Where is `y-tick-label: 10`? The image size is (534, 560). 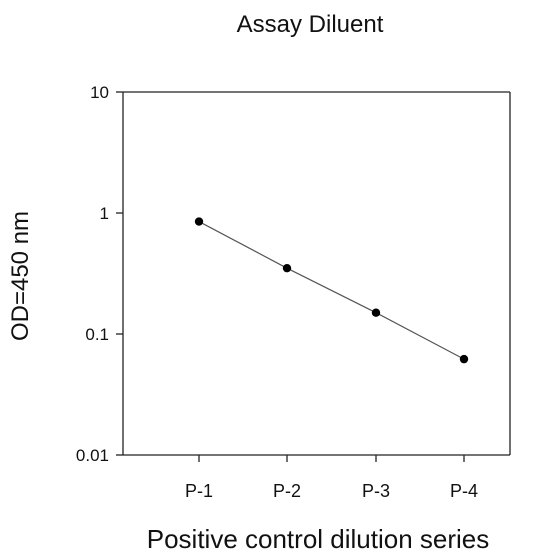 y-tick-label: 10 is located at coordinates (99, 92).